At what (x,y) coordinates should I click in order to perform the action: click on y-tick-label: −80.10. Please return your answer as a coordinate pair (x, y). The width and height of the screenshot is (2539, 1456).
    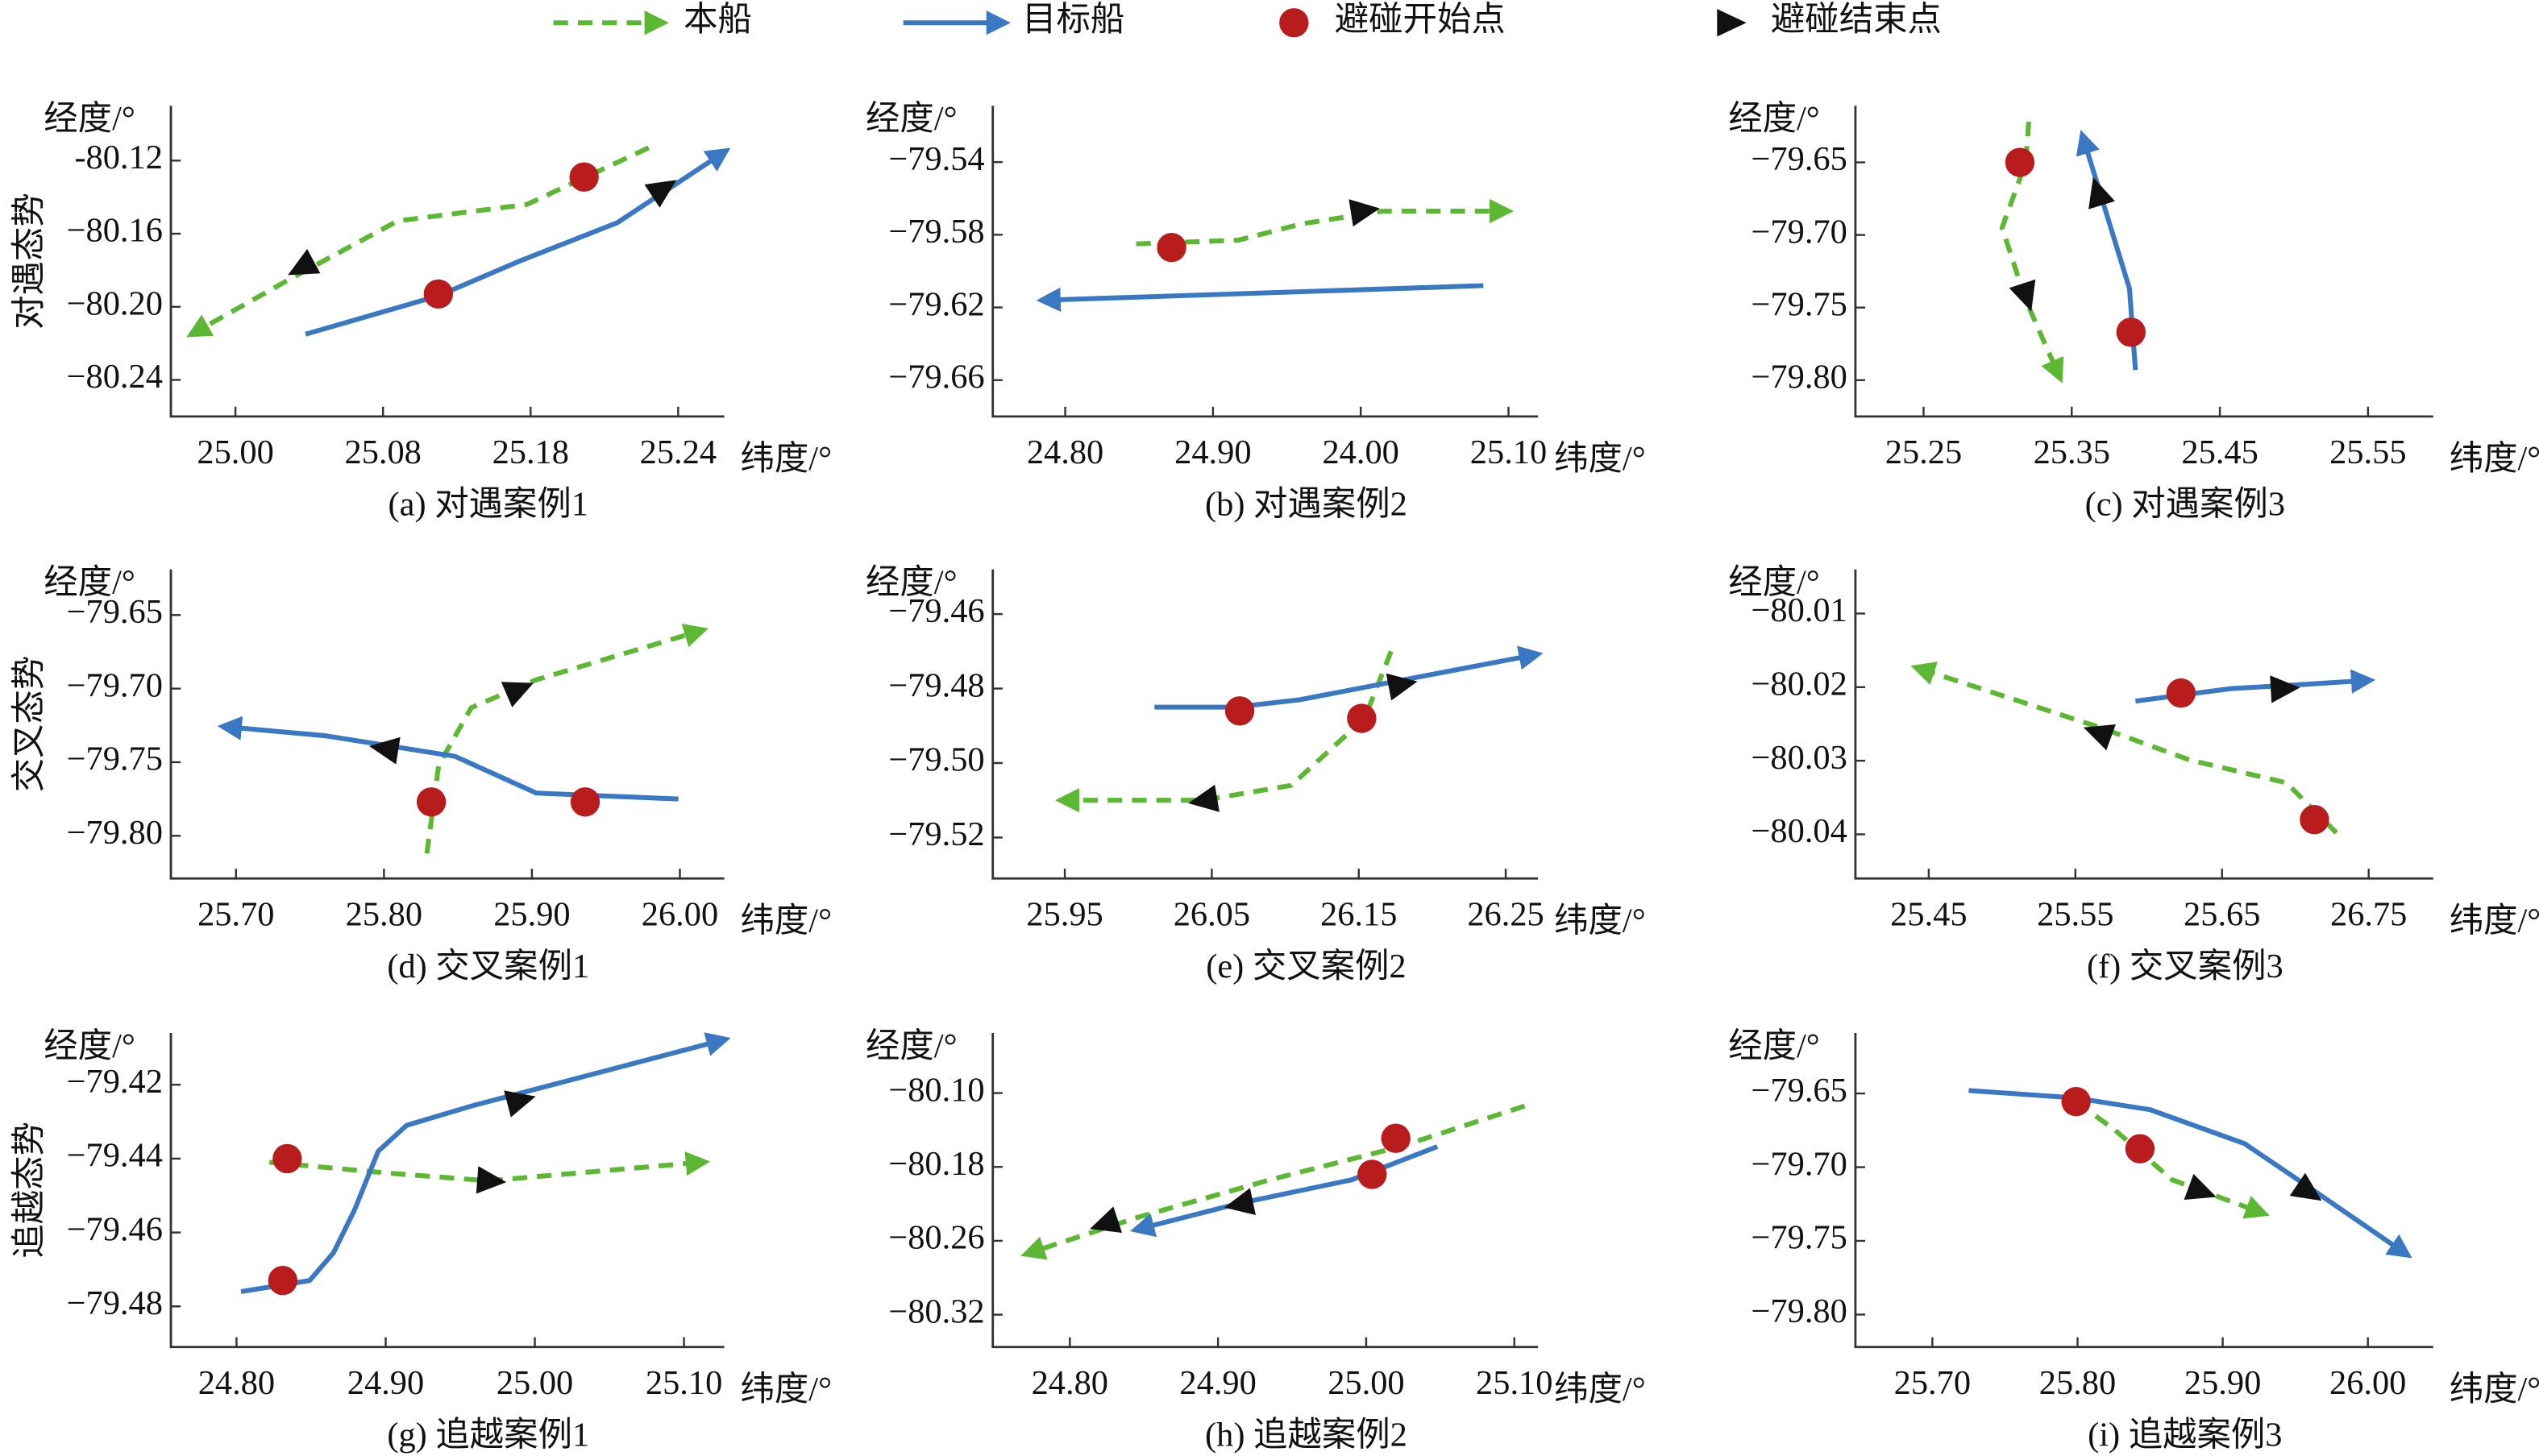
    Looking at the image, I should click on (936, 1090).